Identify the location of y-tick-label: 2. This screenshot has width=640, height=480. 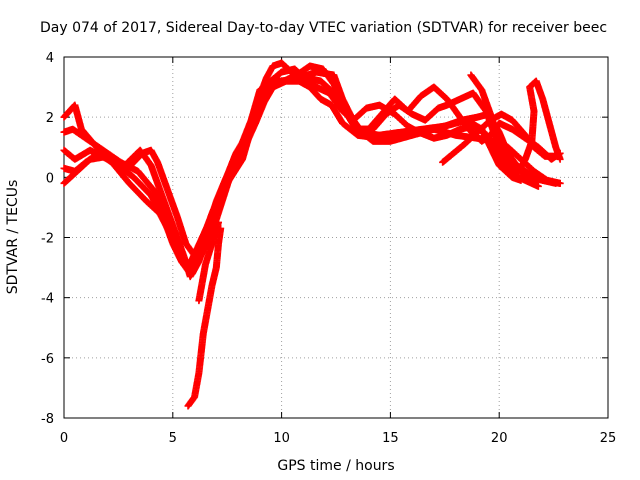
(50, 118).